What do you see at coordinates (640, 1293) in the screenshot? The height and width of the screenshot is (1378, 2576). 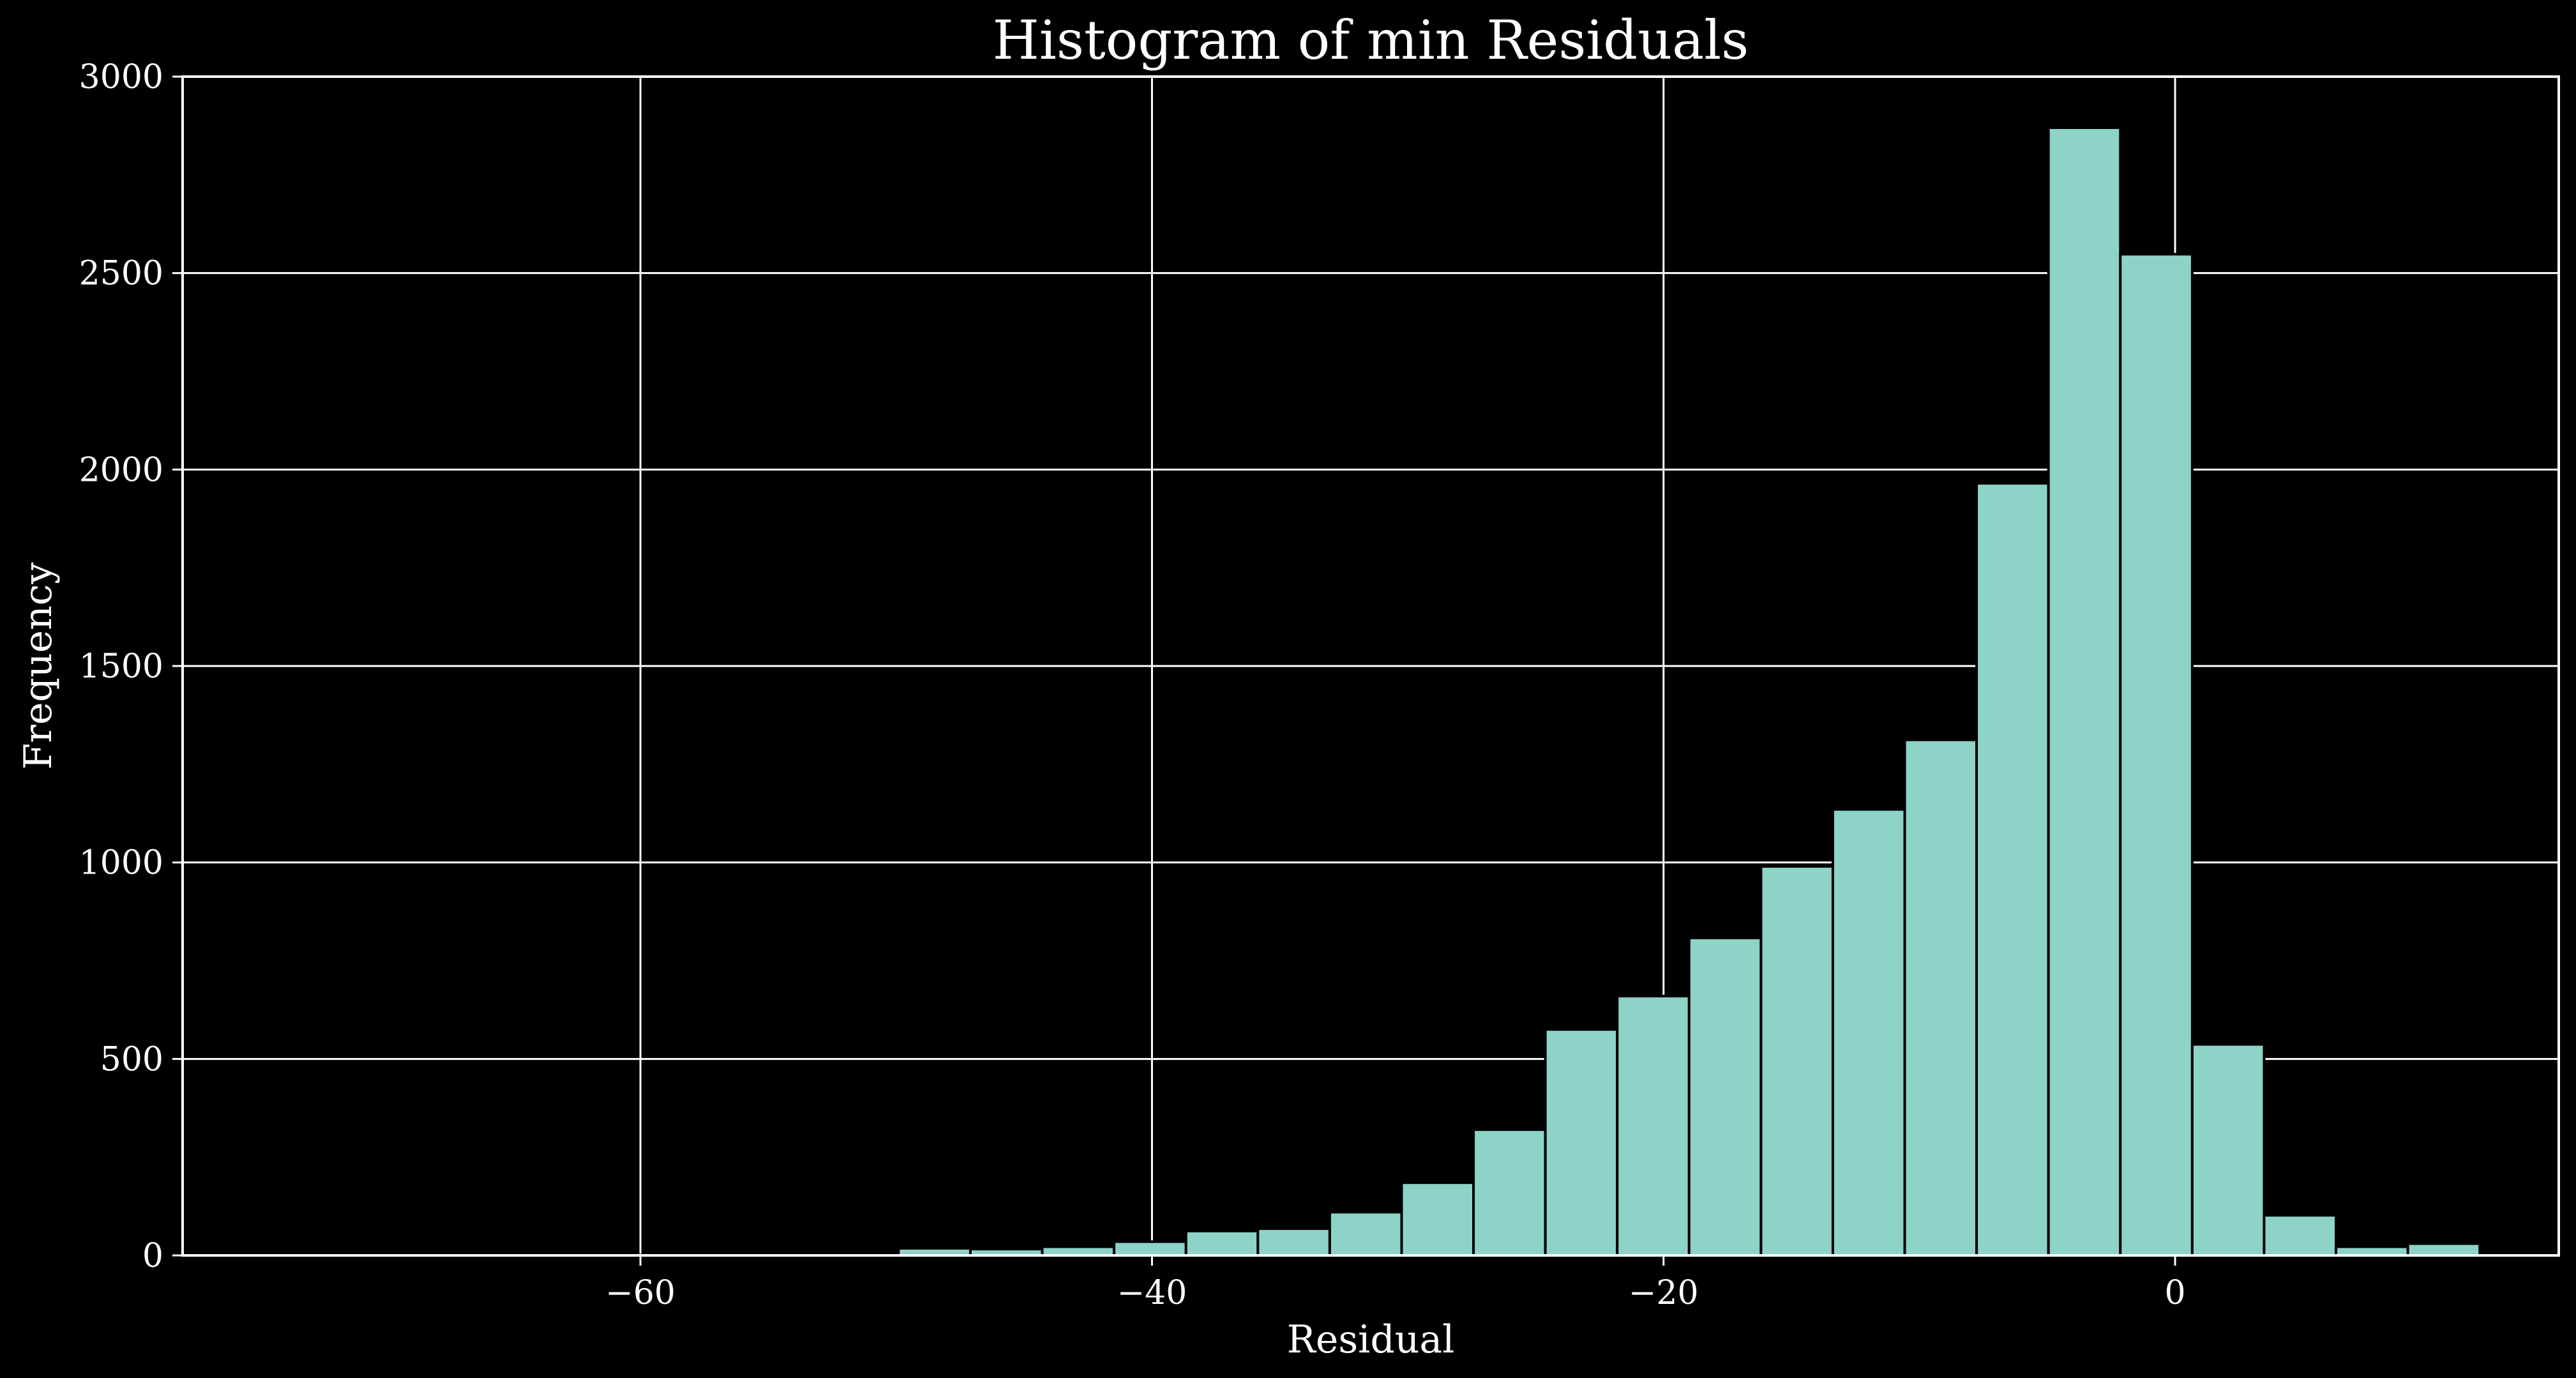 I see `x-tick-label: −60` at bounding box center [640, 1293].